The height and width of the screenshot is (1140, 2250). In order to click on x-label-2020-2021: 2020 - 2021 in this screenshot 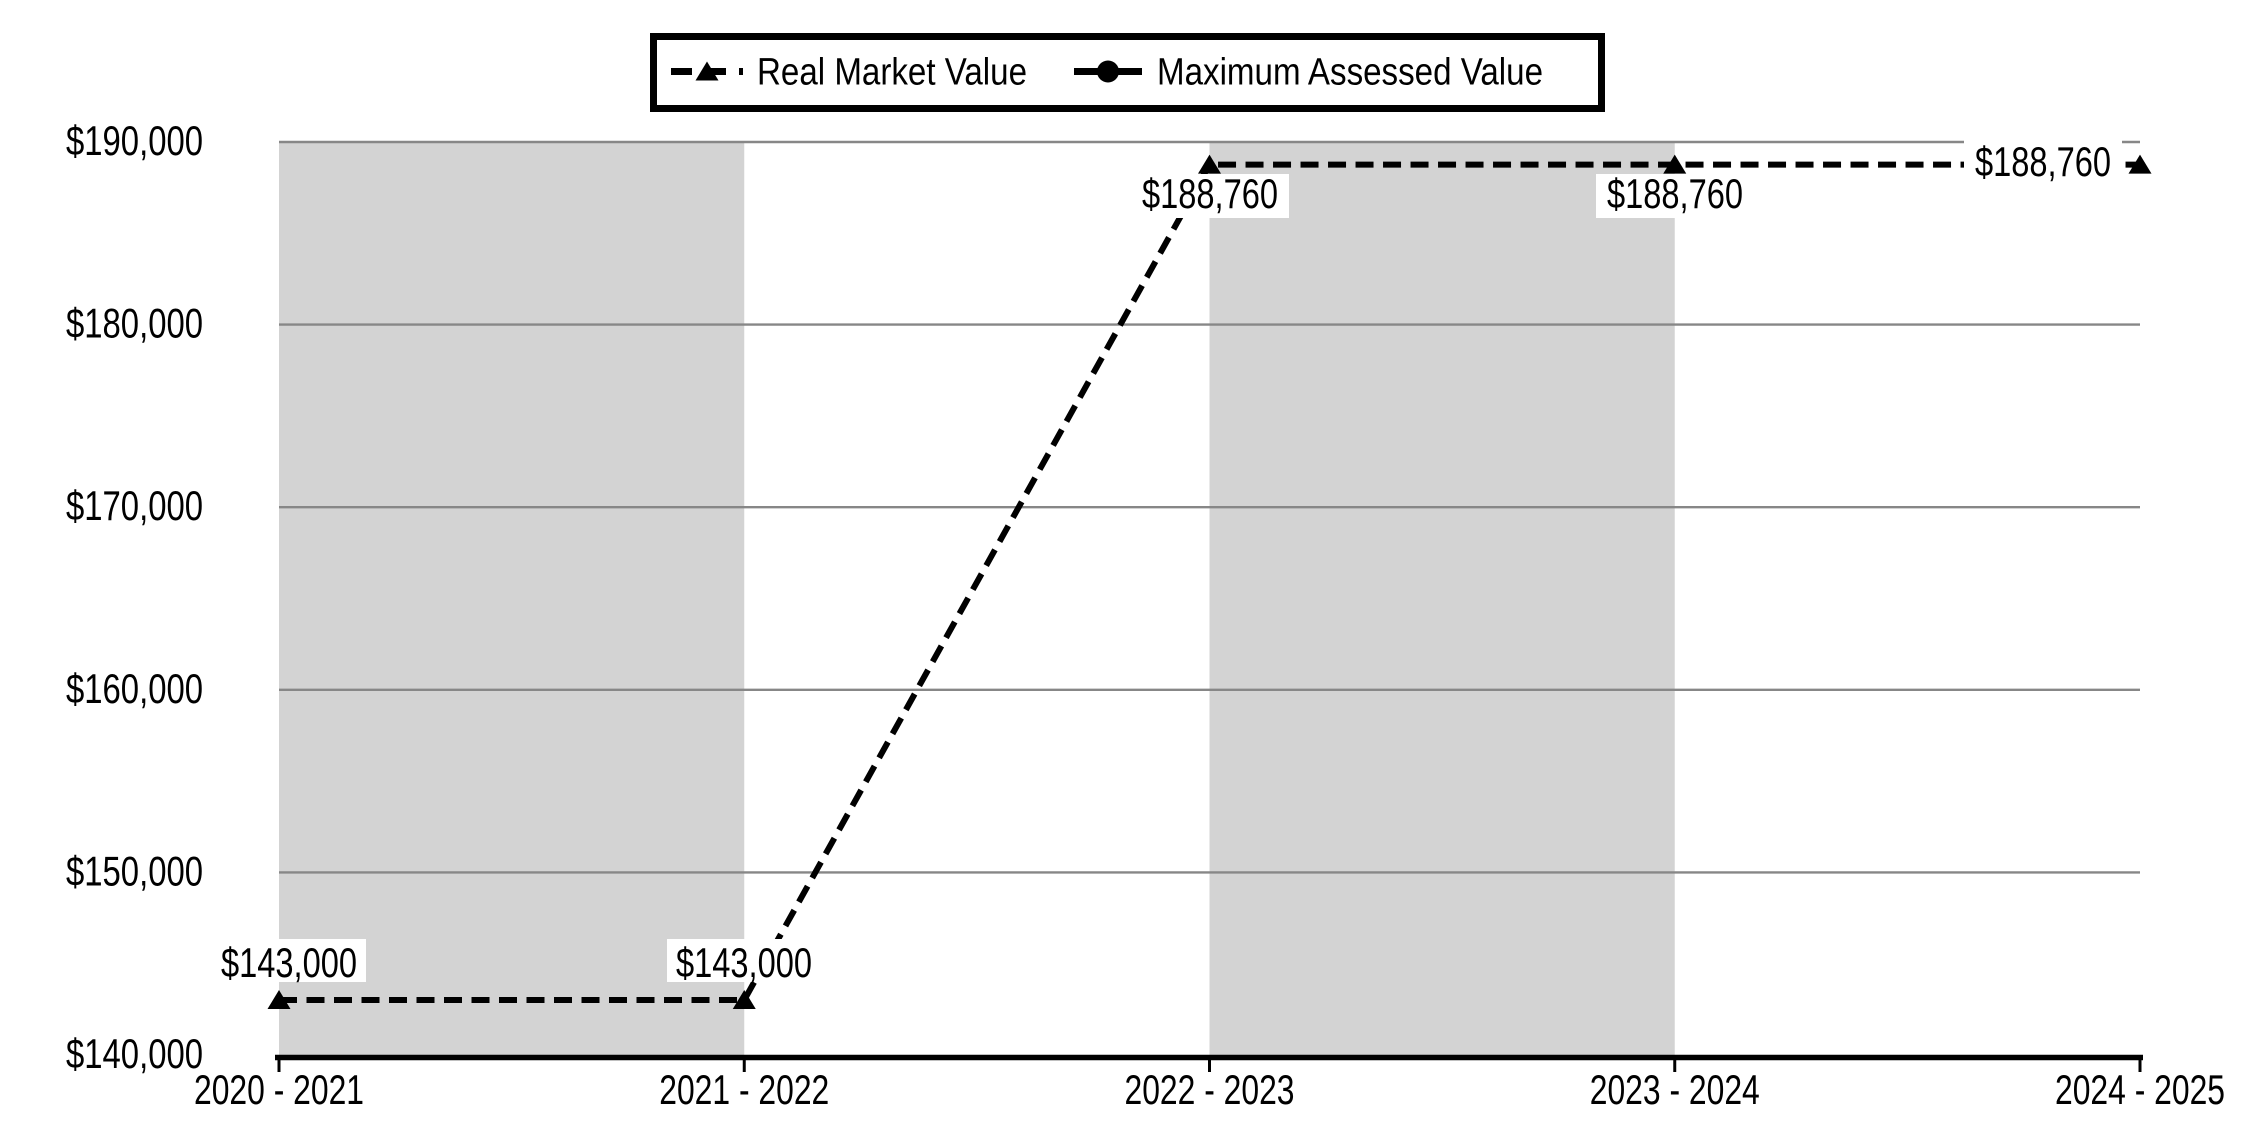, I will do `click(279, 1089)`.